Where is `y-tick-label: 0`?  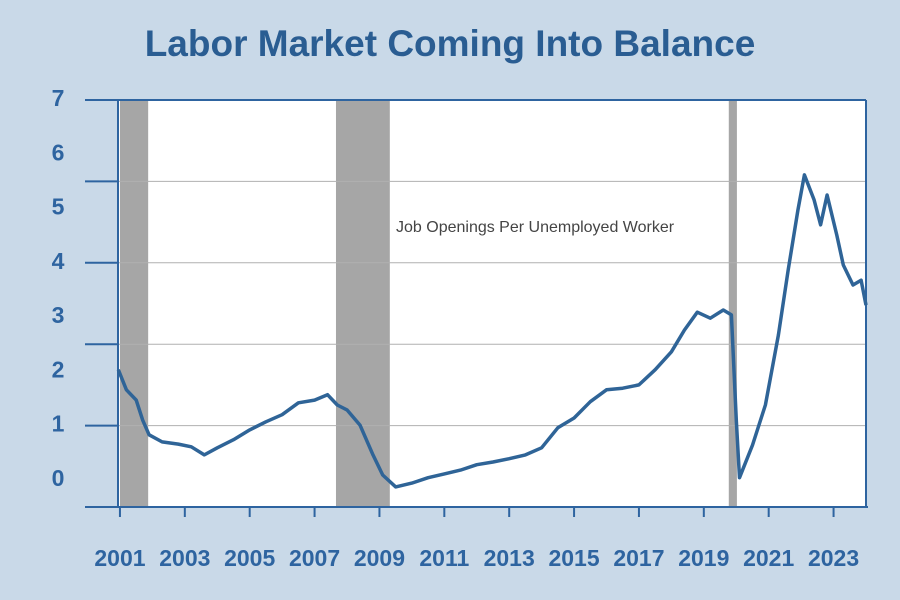 y-tick-label: 0 is located at coordinates (58, 478).